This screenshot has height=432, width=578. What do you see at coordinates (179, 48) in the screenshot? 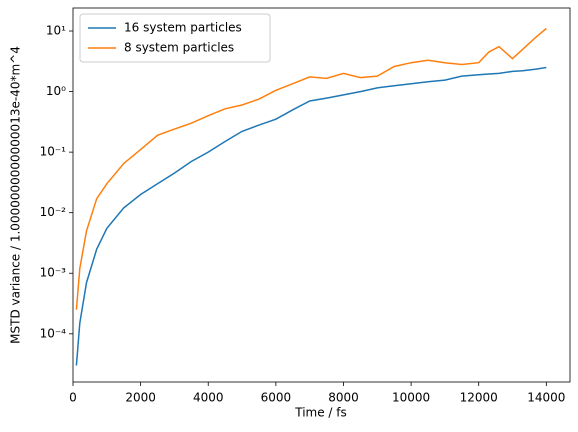
I see `legend-label: 8 system particles` at bounding box center [179, 48].